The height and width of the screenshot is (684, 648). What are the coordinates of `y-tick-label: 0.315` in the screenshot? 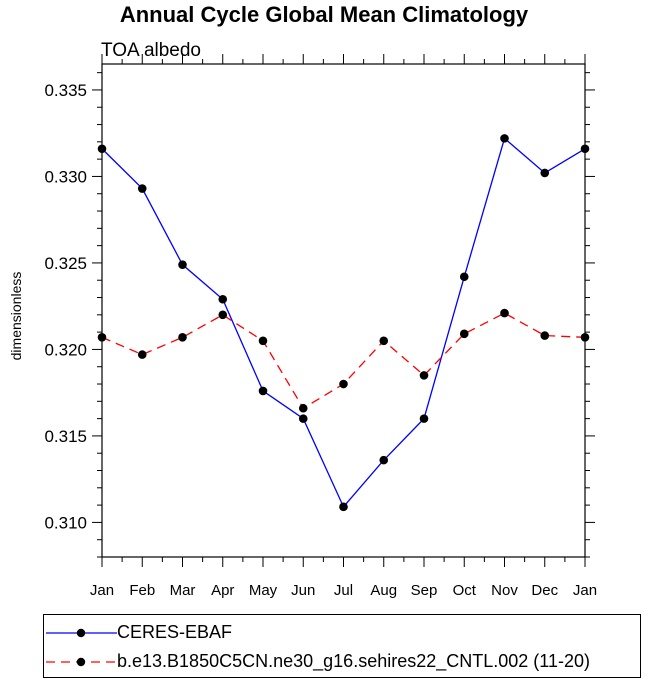 It's located at (65, 436).